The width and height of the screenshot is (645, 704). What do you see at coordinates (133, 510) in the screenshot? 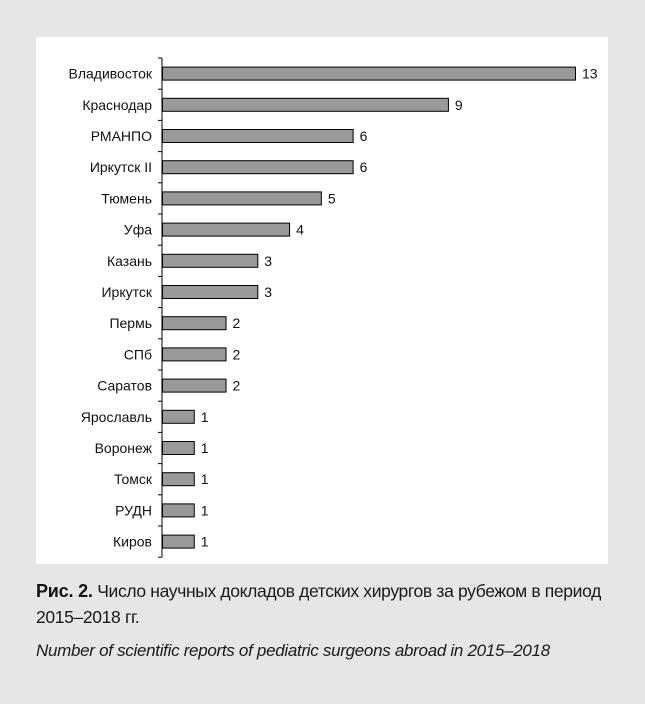
I see `category-label: РУДН` at bounding box center [133, 510].